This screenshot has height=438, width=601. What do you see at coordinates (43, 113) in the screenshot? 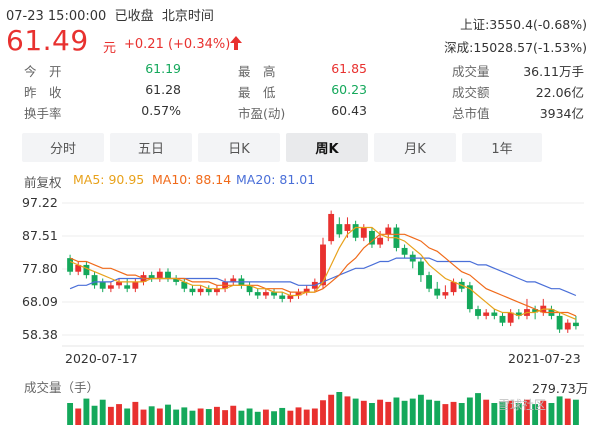
I see `stat-label: 换手率` at bounding box center [43, 113].